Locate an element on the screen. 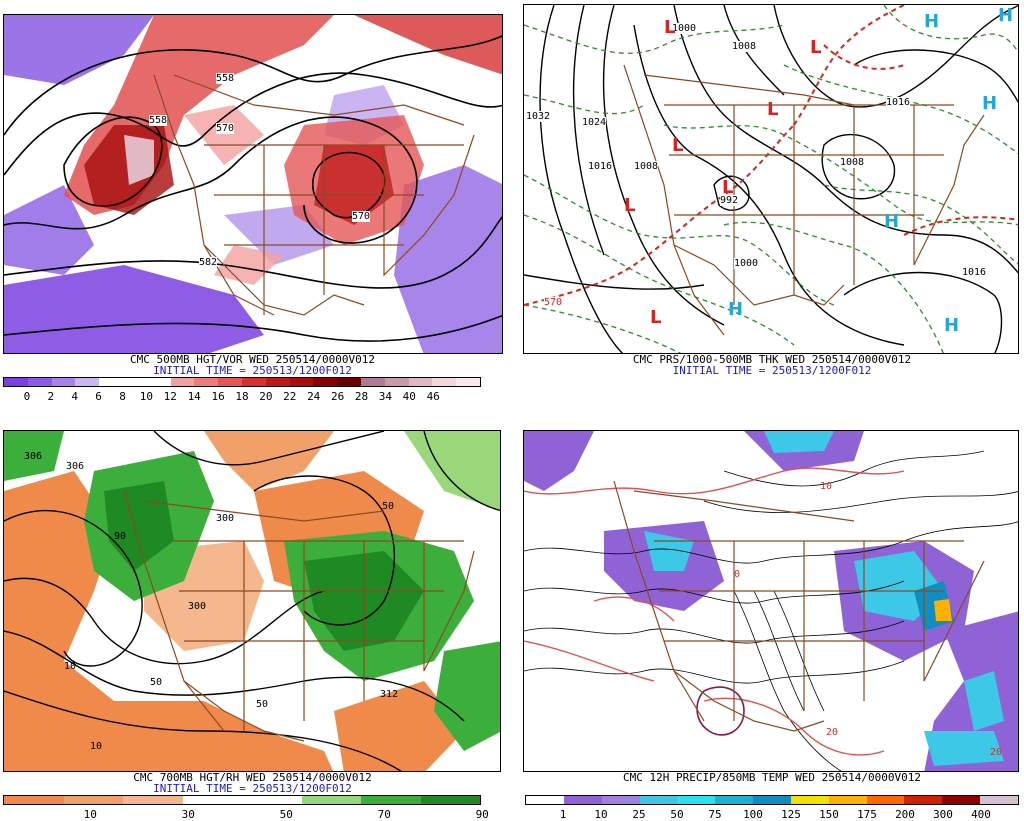  legend-tick-label: 75 is located at coordinates (715, 814).